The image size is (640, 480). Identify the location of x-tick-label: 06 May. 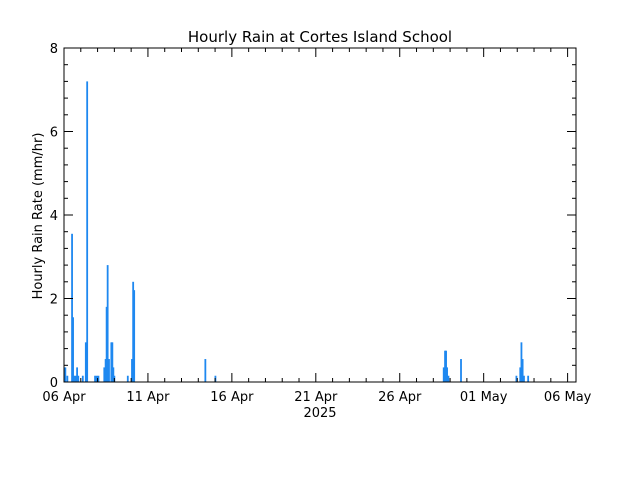
(568, 397).